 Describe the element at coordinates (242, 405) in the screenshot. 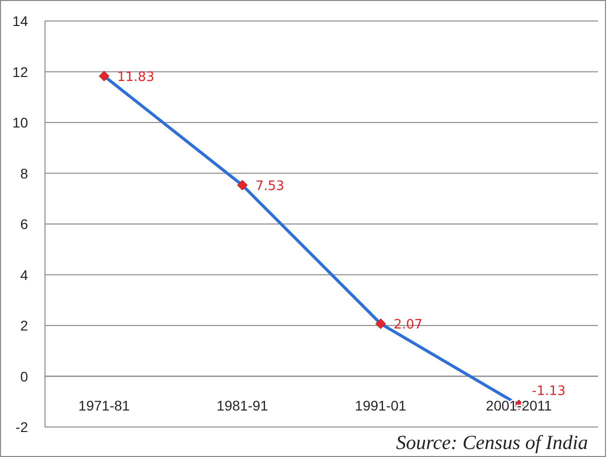

I see `x-tick-label: 1981-91` at that location.